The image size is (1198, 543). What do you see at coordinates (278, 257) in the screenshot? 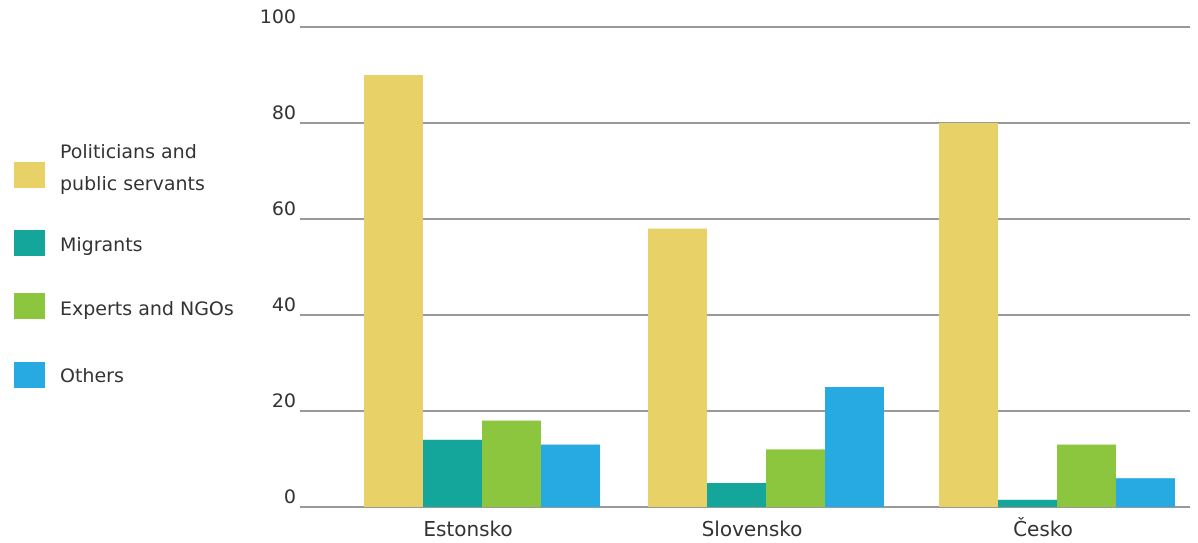
I see `y-axis-ticks: 0 20 40 60 80 100` at bounding box center [278, 257].